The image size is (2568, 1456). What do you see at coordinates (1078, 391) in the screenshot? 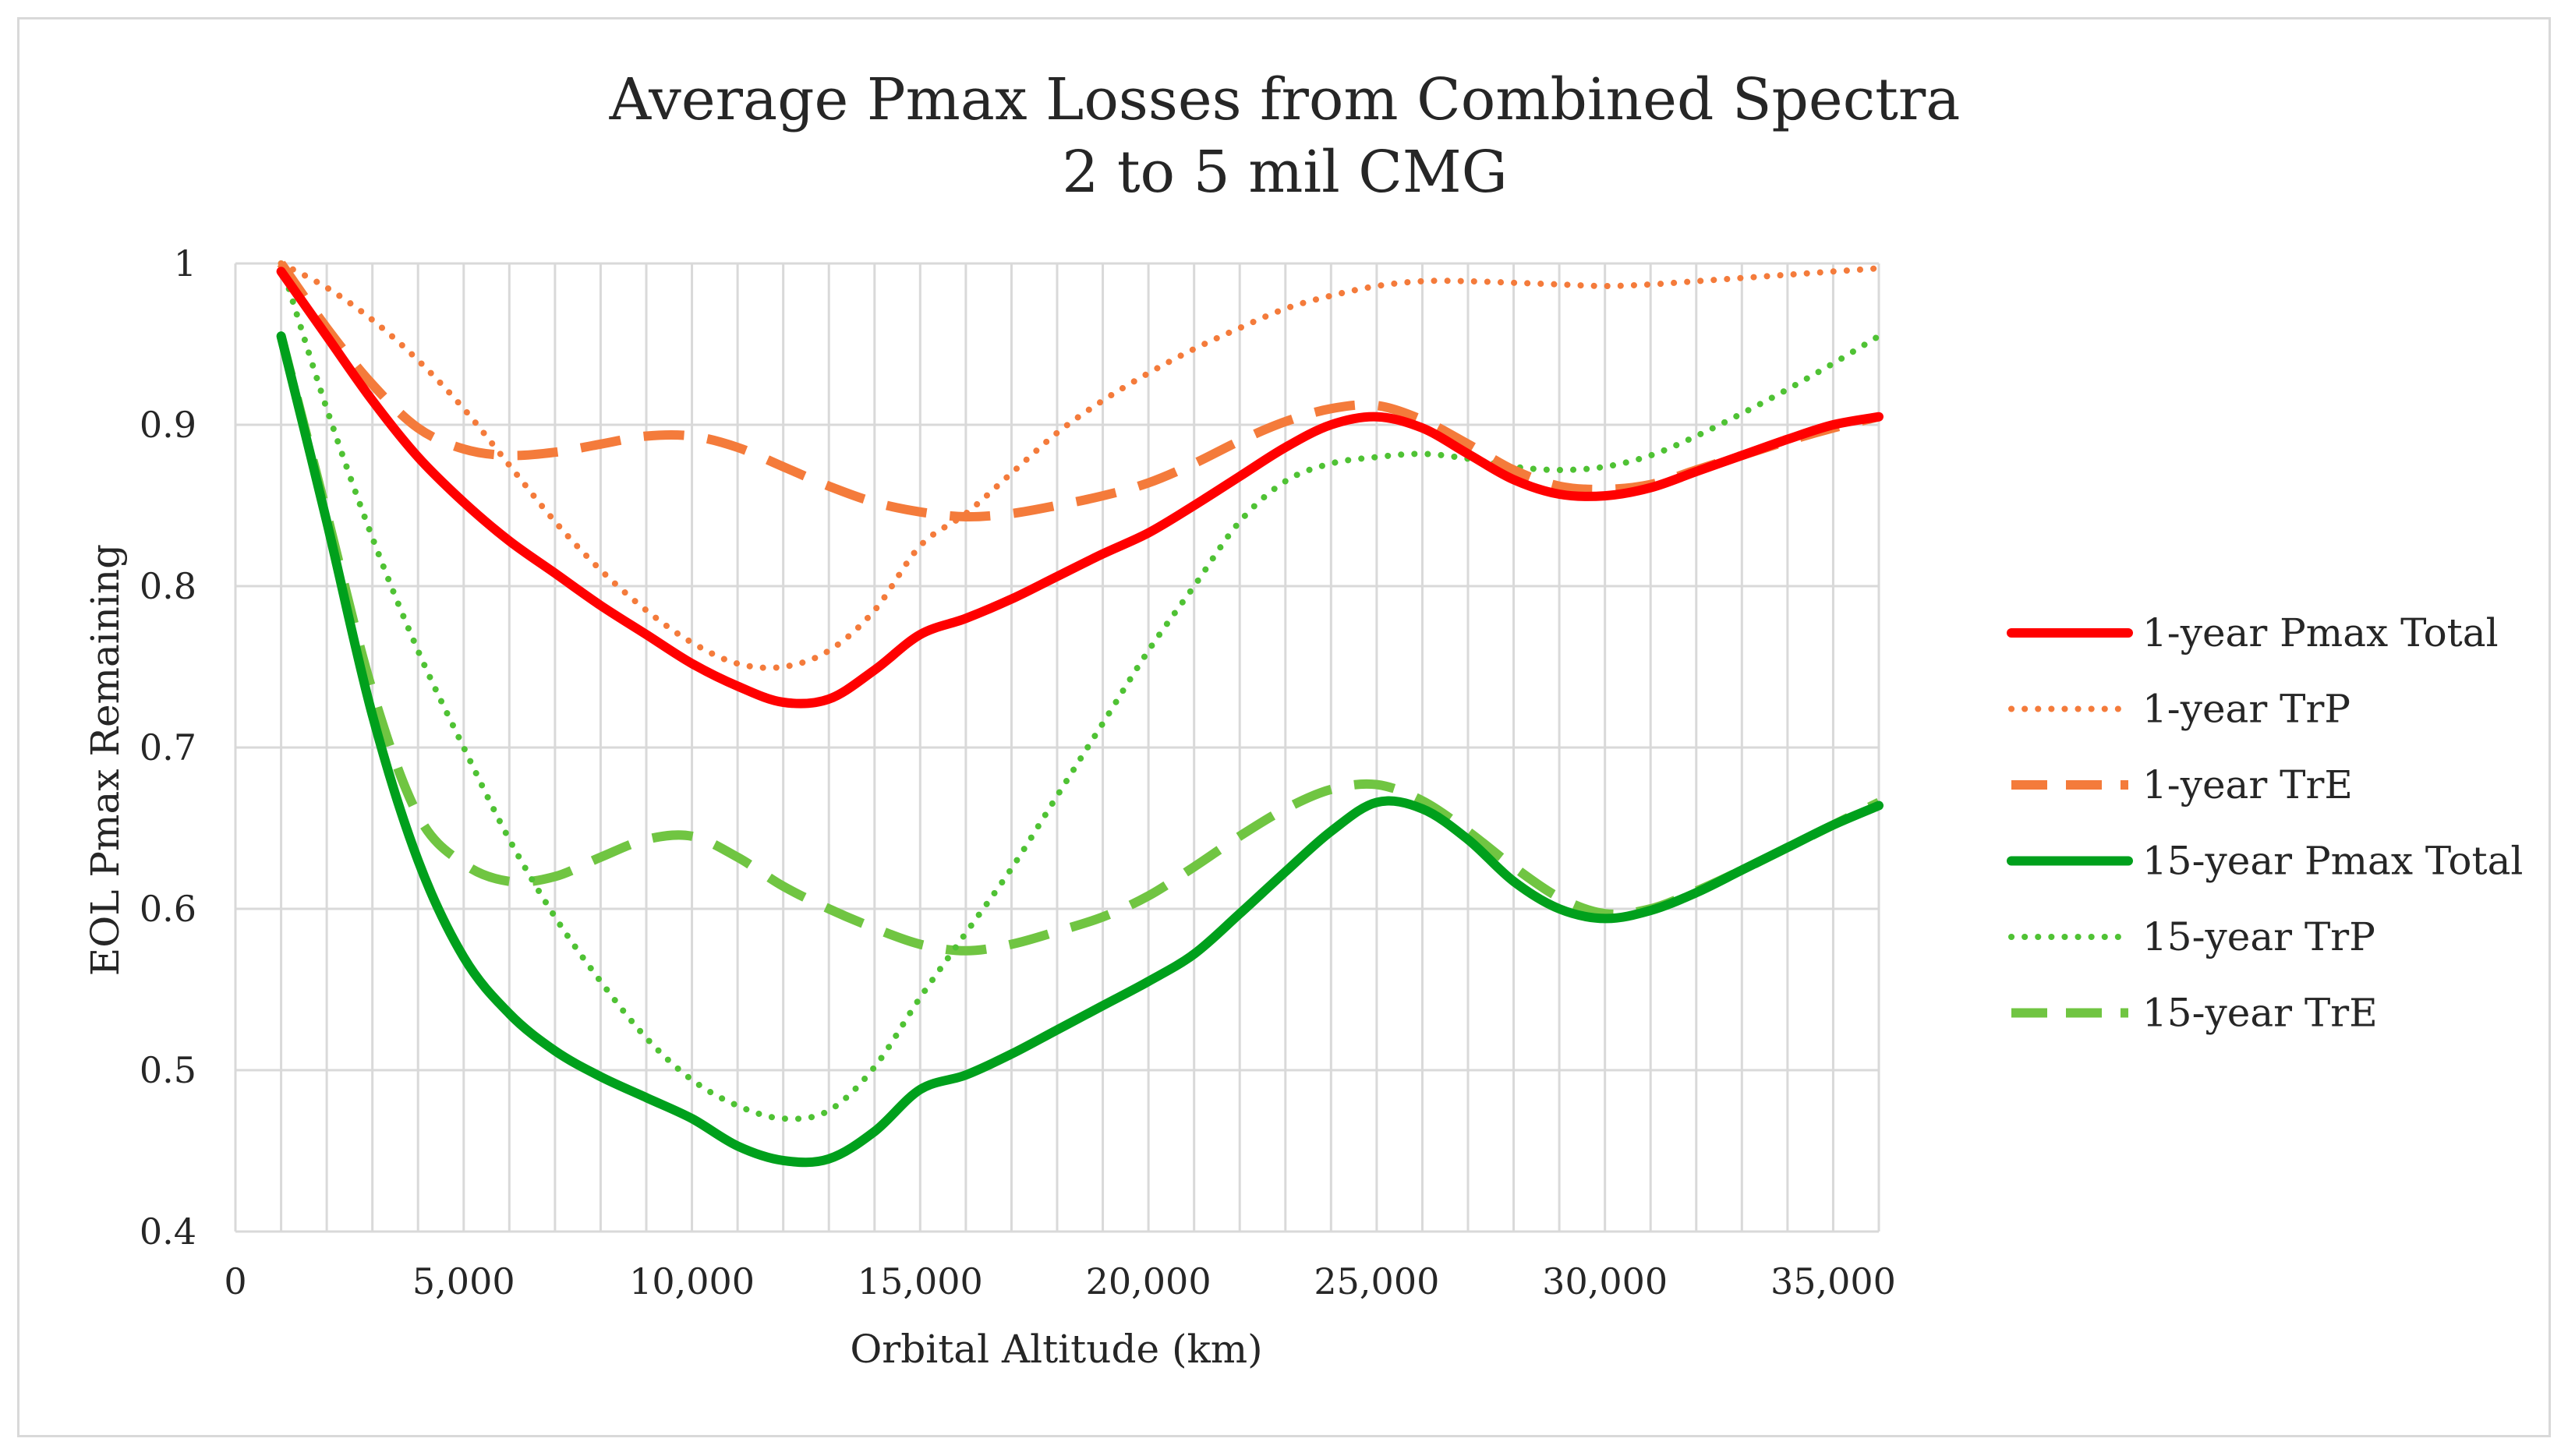
I see `series-line-1-year-tre` at bounding box center [1078, 391].